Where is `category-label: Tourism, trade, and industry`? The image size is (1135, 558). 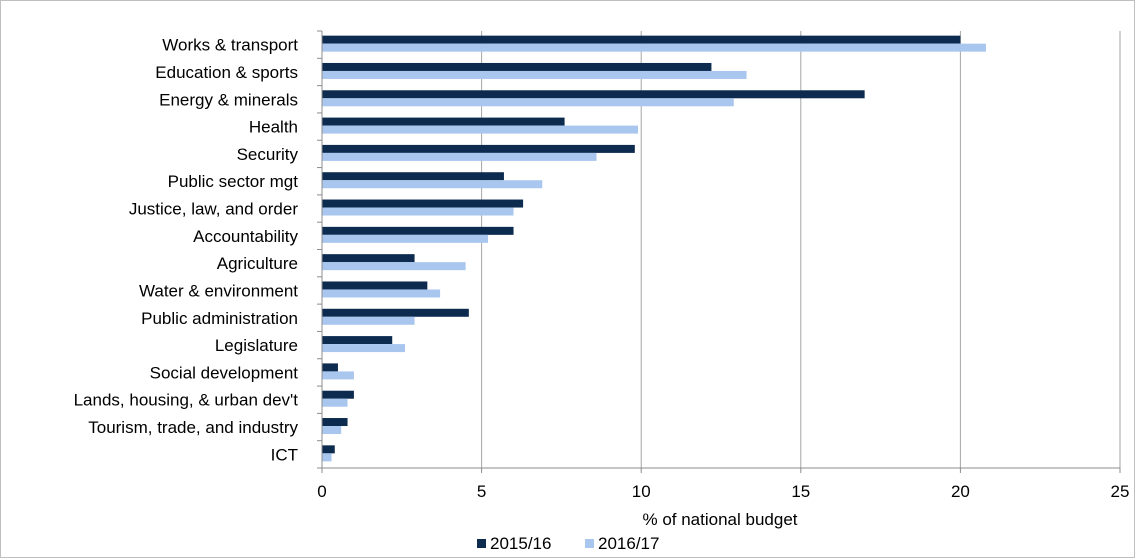
category-label: Tourism, trade, and industry is located at coordinates (193, 427).